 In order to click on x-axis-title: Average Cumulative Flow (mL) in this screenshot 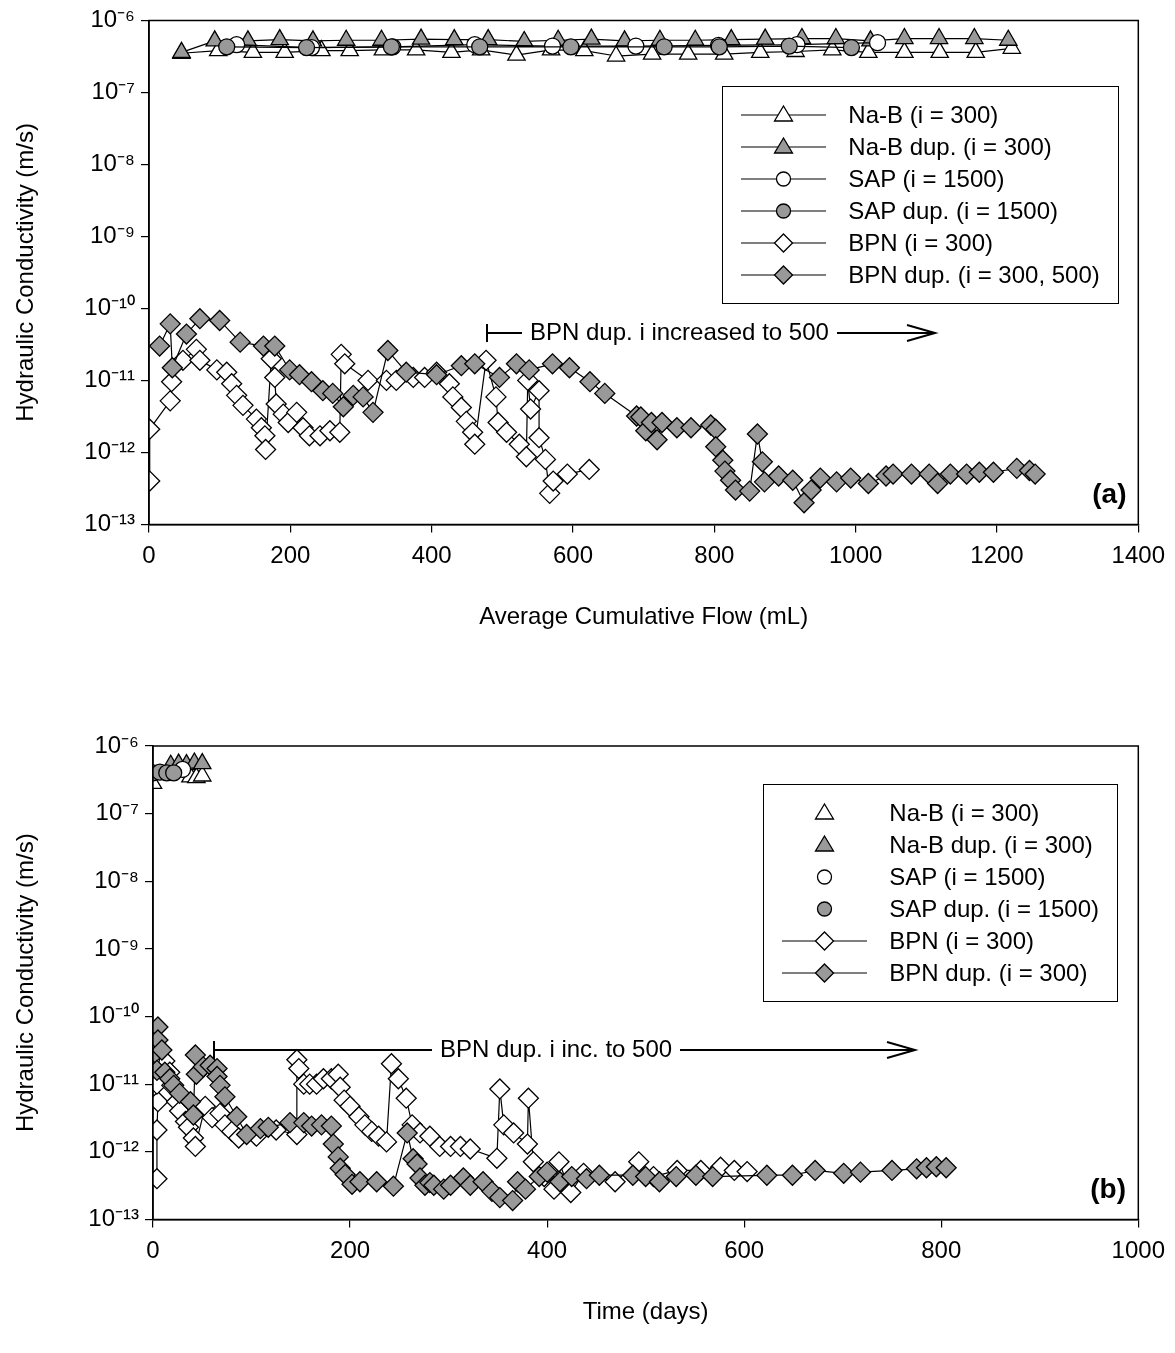, I will do `click(644, 616)`.